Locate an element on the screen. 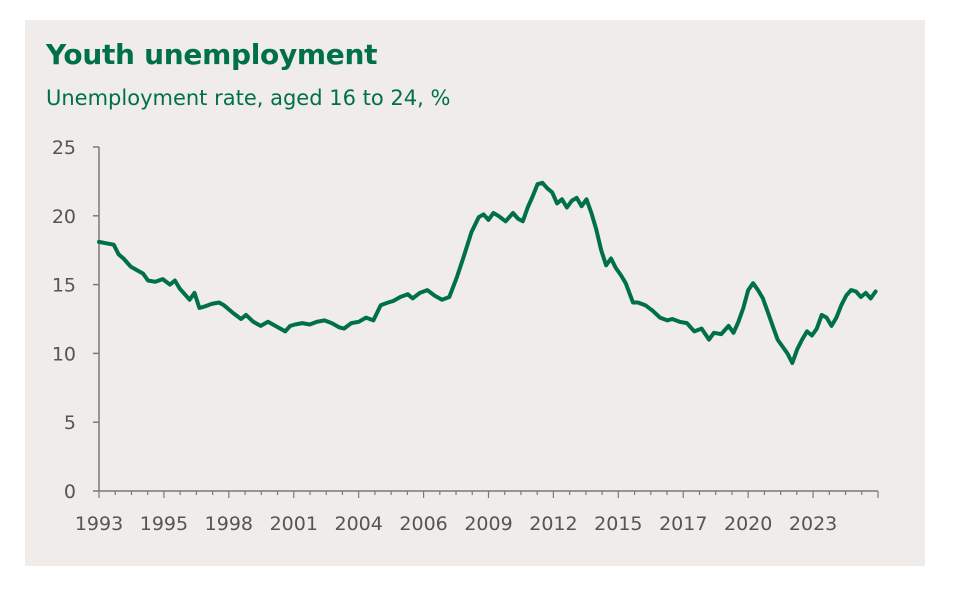 The height and width of the screenshot is (600, 970). x-tick-label: 2006 is located at coordinates (423, 524).